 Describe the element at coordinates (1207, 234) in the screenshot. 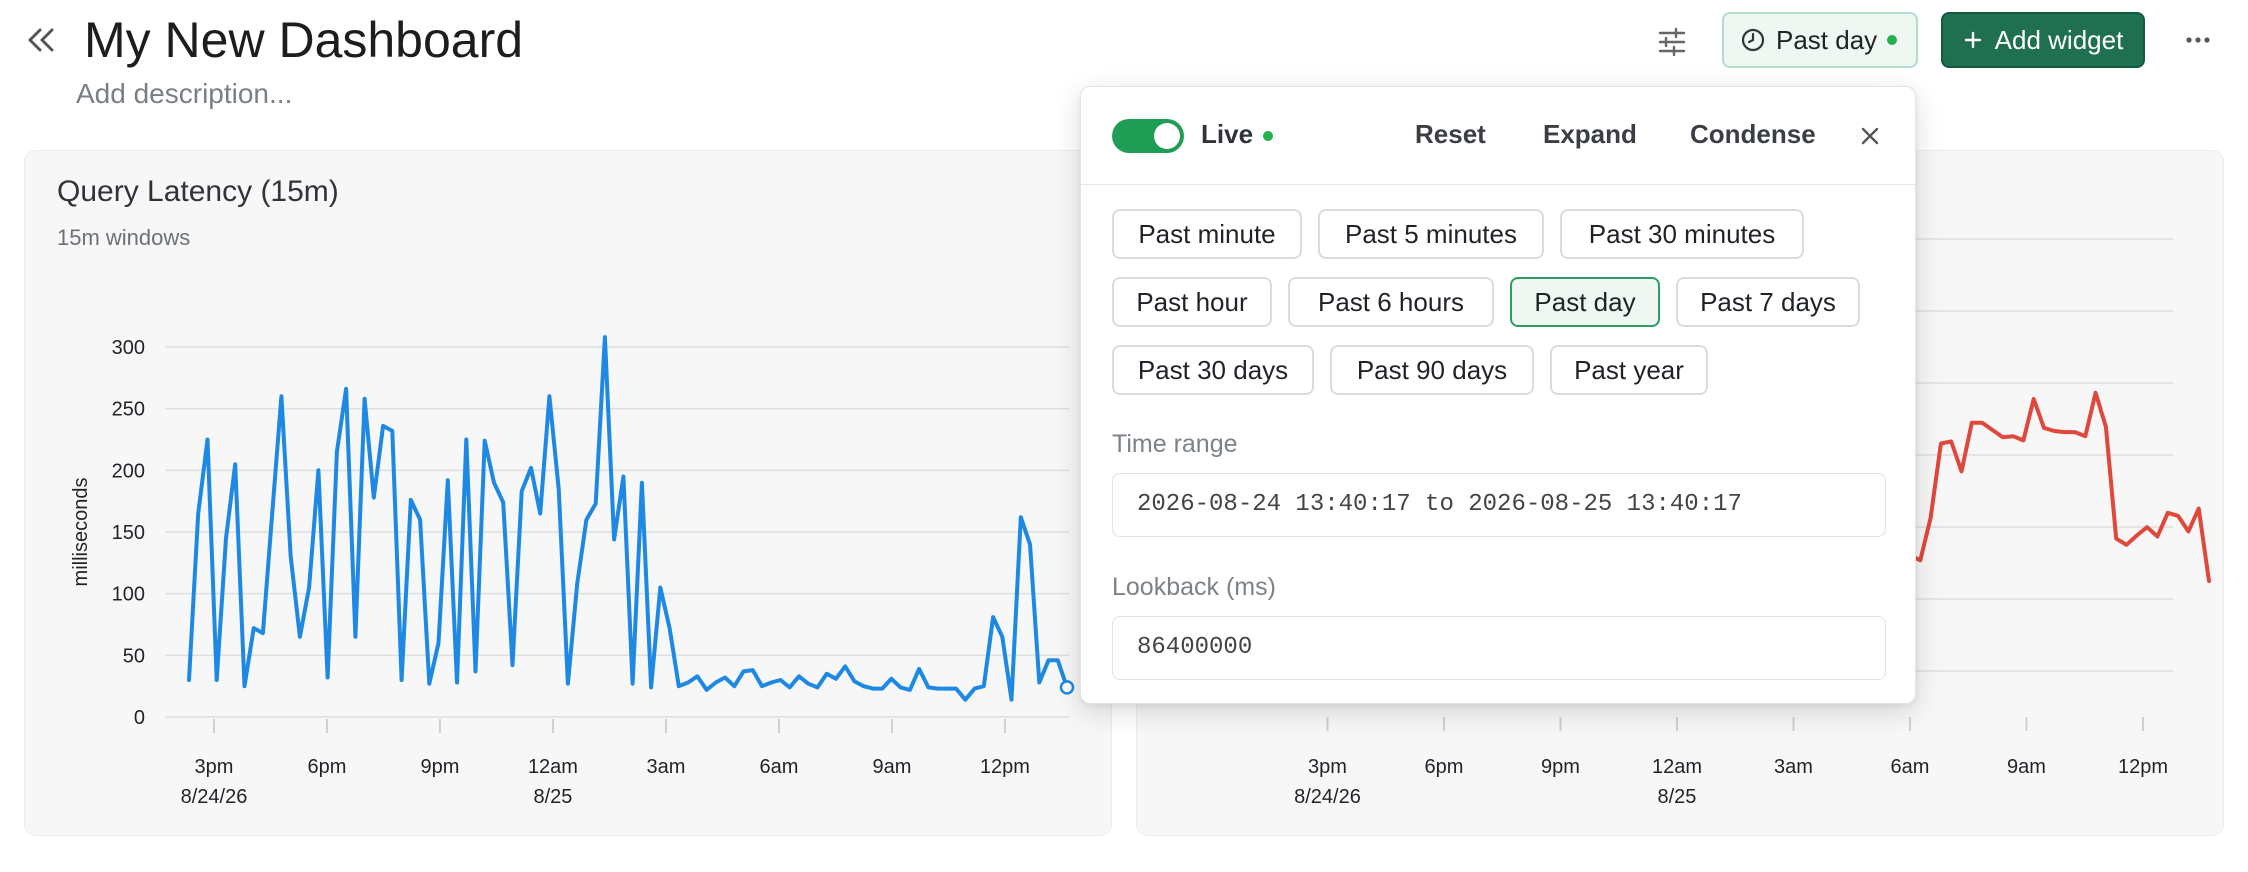

I see `preset-past-minute: Past minute` at that location.